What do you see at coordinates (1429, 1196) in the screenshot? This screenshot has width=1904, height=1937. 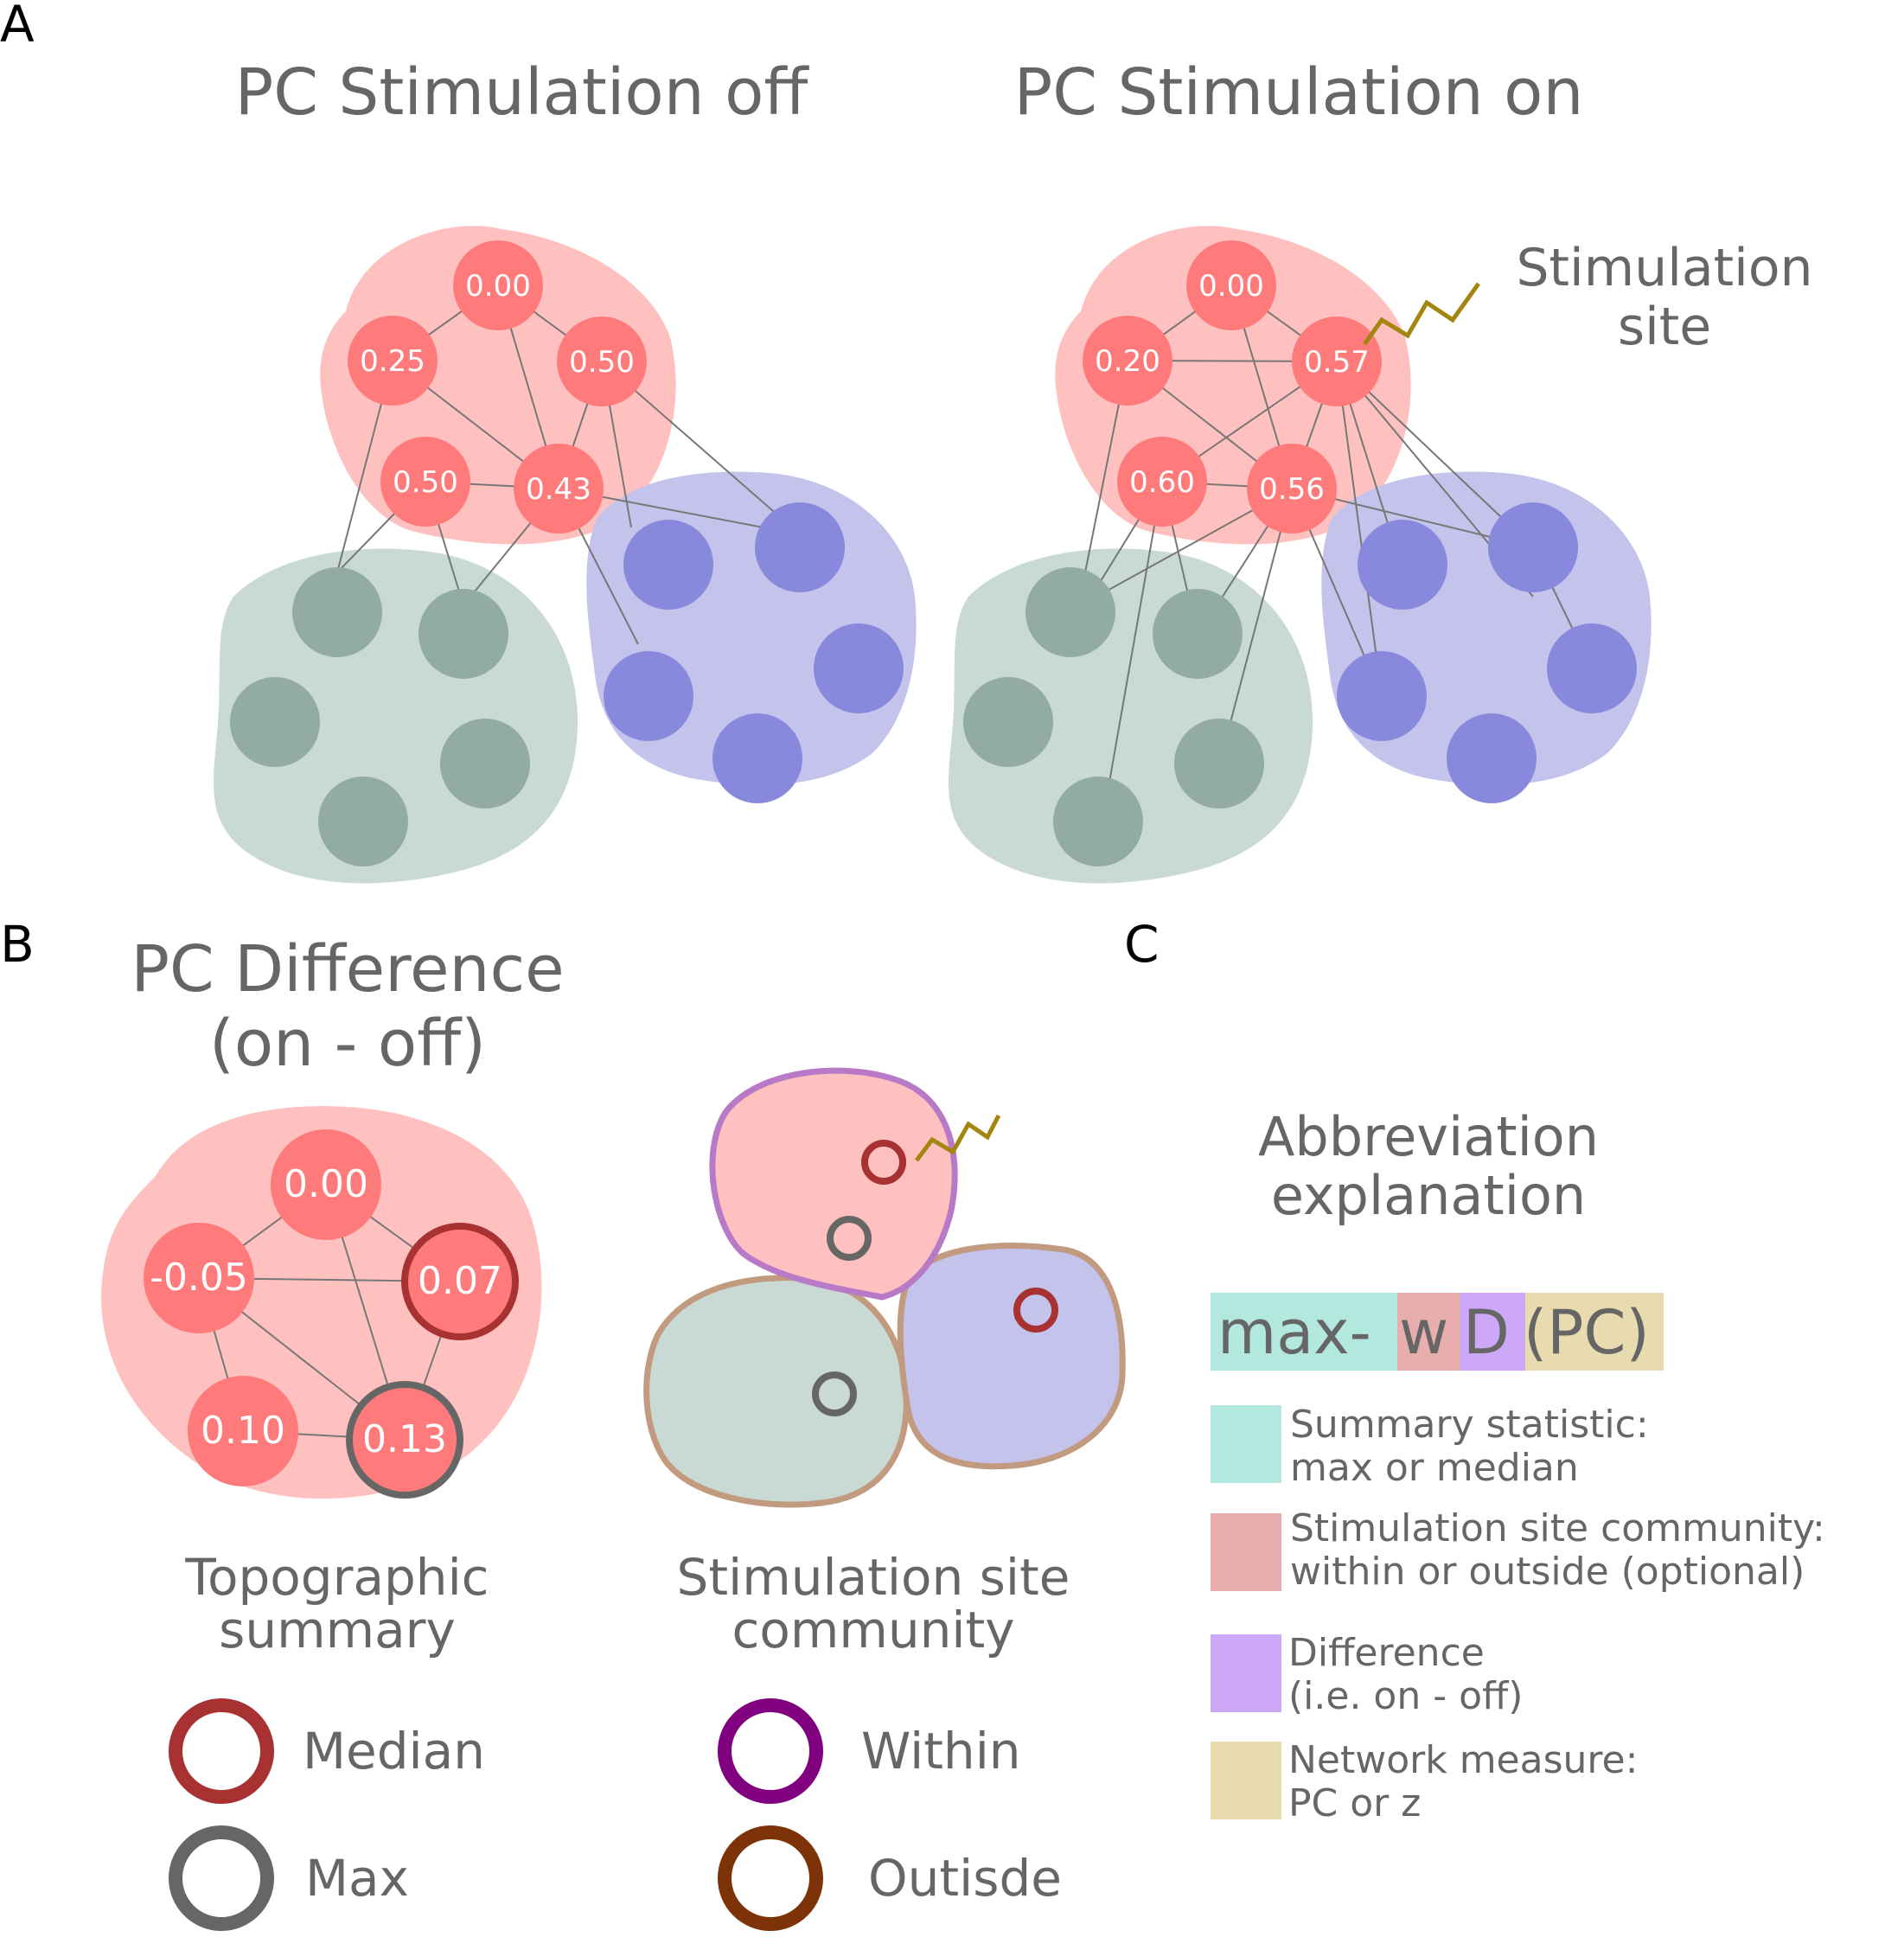 I see `panel-c-title: explanation` at bounding box center [1429, 1196].